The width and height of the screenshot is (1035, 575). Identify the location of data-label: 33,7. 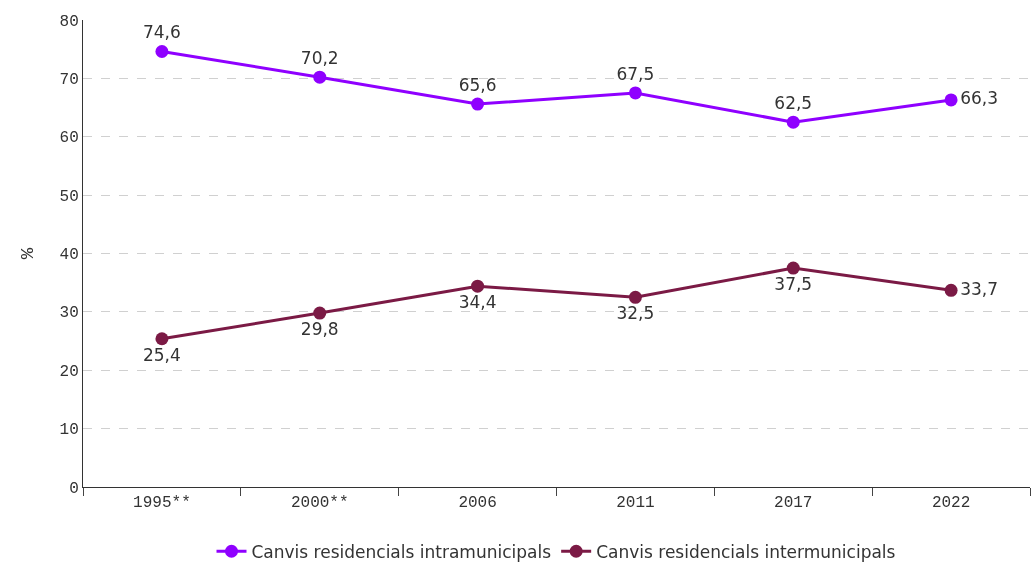
(979, 288).